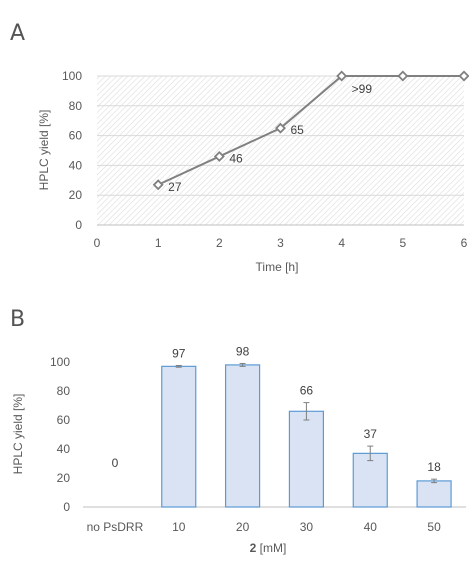 This screenshot has width=469, height=565. I want to click on panel-b-y-tick-label: 20, so click(64, 478).